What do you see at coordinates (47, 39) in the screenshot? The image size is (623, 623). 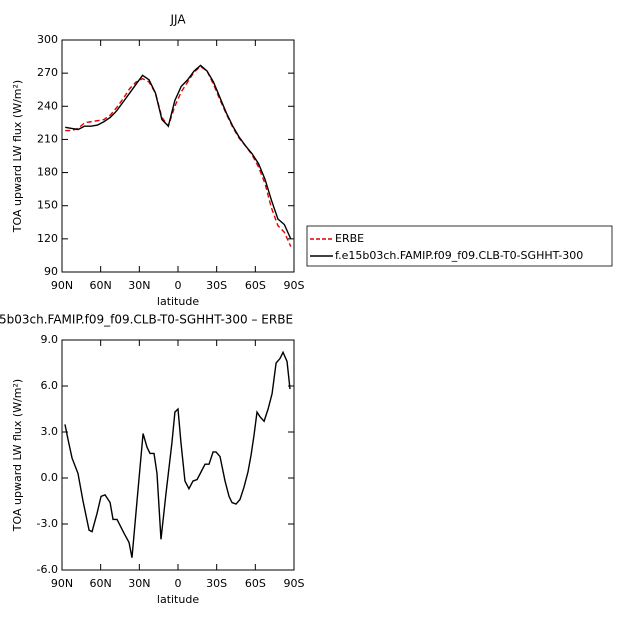 I see `y-tick-label: 300` at bounding box center [47, 39].